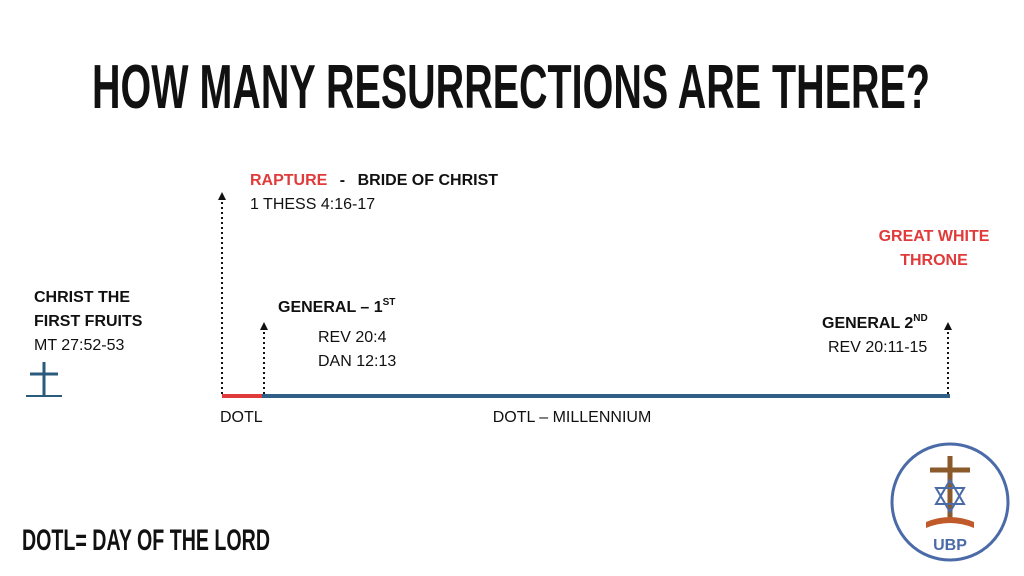 This screenshot has width=1024, height=576. Describe the element at coordinates (330, 307) in the screenshot. I see `general-first-name: GENERAL – 1` at that location.